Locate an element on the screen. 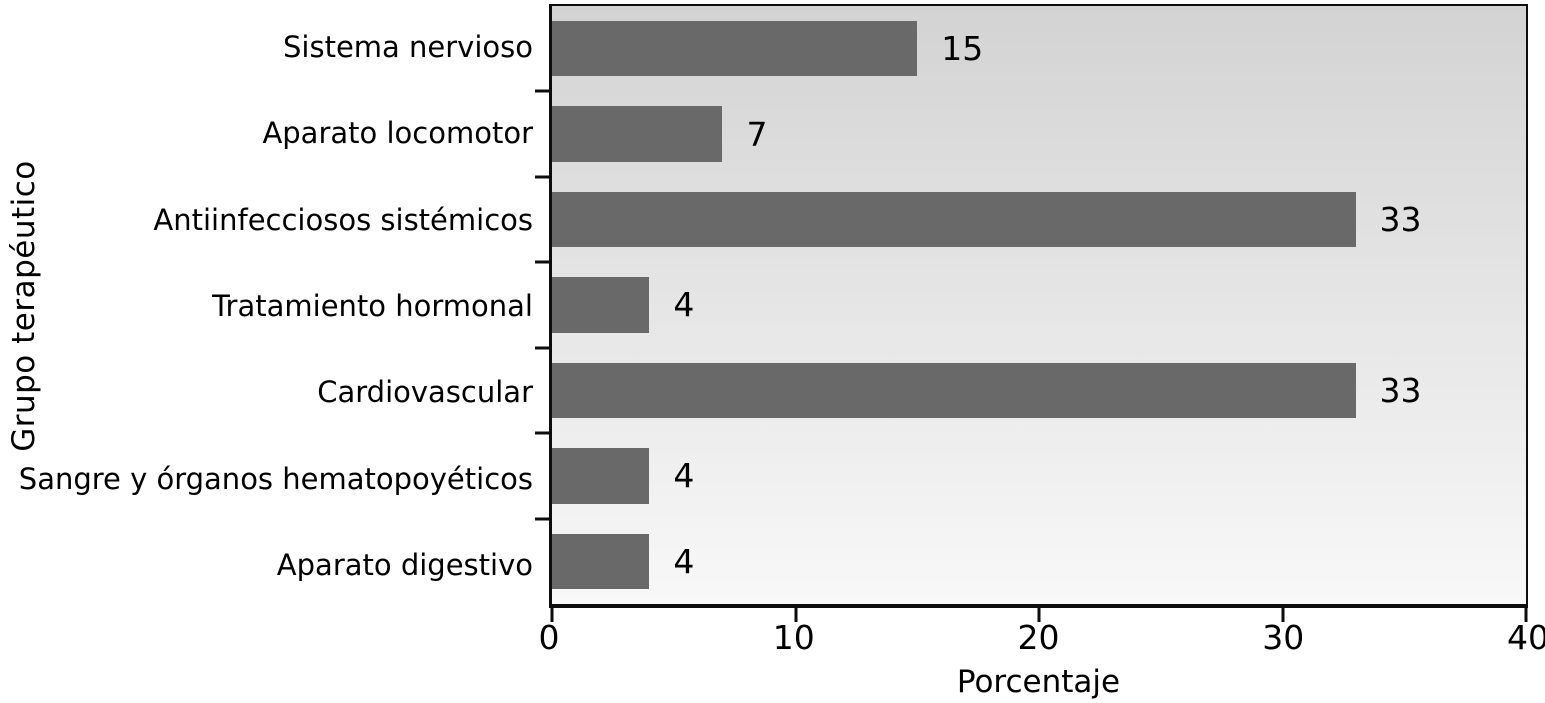  x-axis-tick-label: 40 is located at coordinates (1526, 637).